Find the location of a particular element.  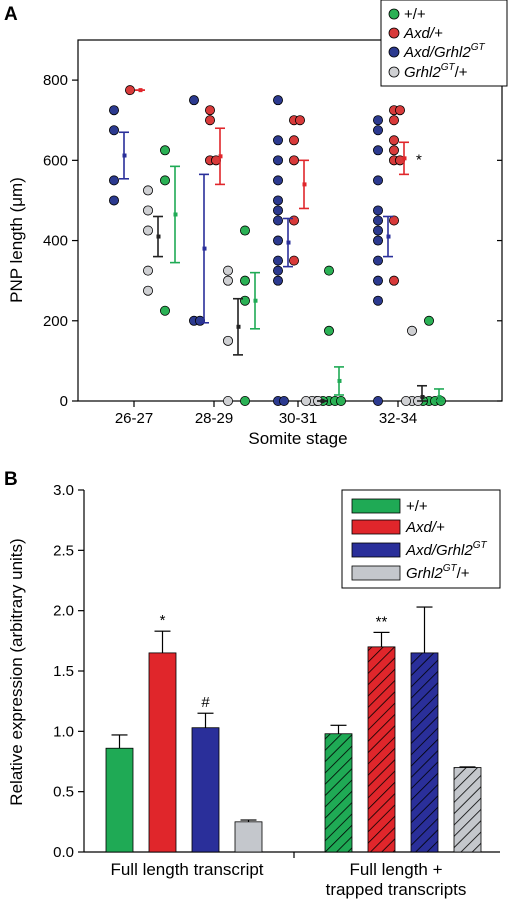

y-tick-label-b: 2.0 is located at coordinates (63, 611).